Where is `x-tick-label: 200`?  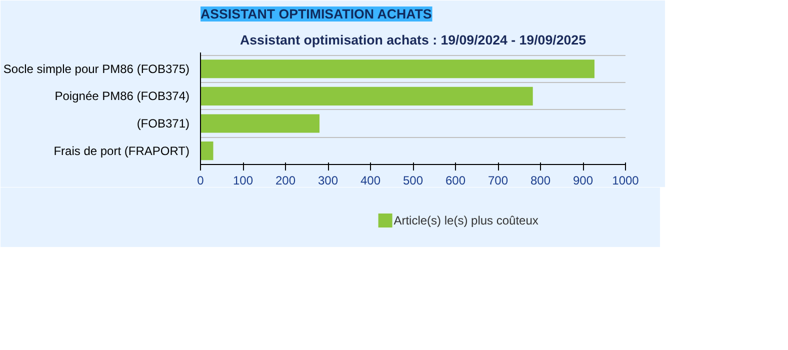
x-tick-label: 200 is located at coordinates (285, 181).